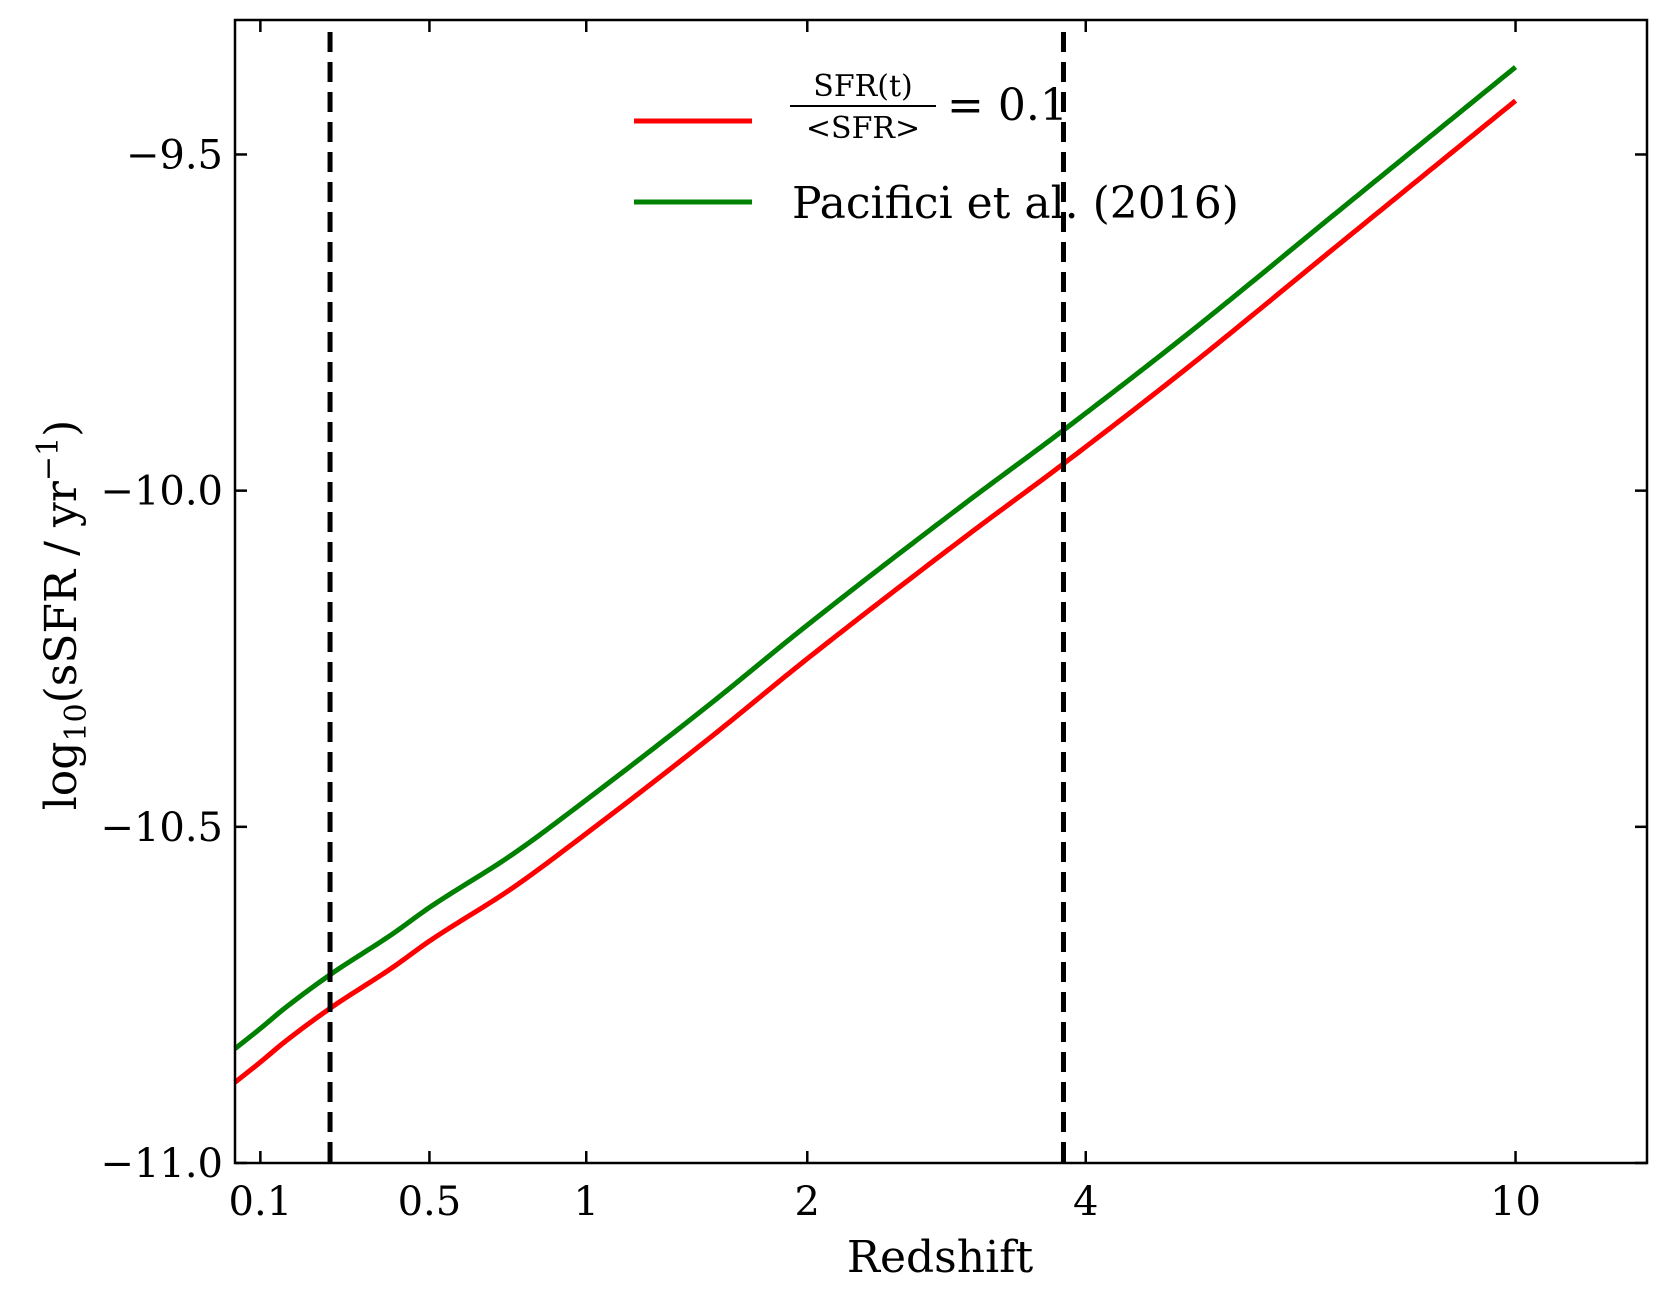 The image size is (1659, 1301). I want to click on x-axis-label: Redshift, so click(940, 1257).